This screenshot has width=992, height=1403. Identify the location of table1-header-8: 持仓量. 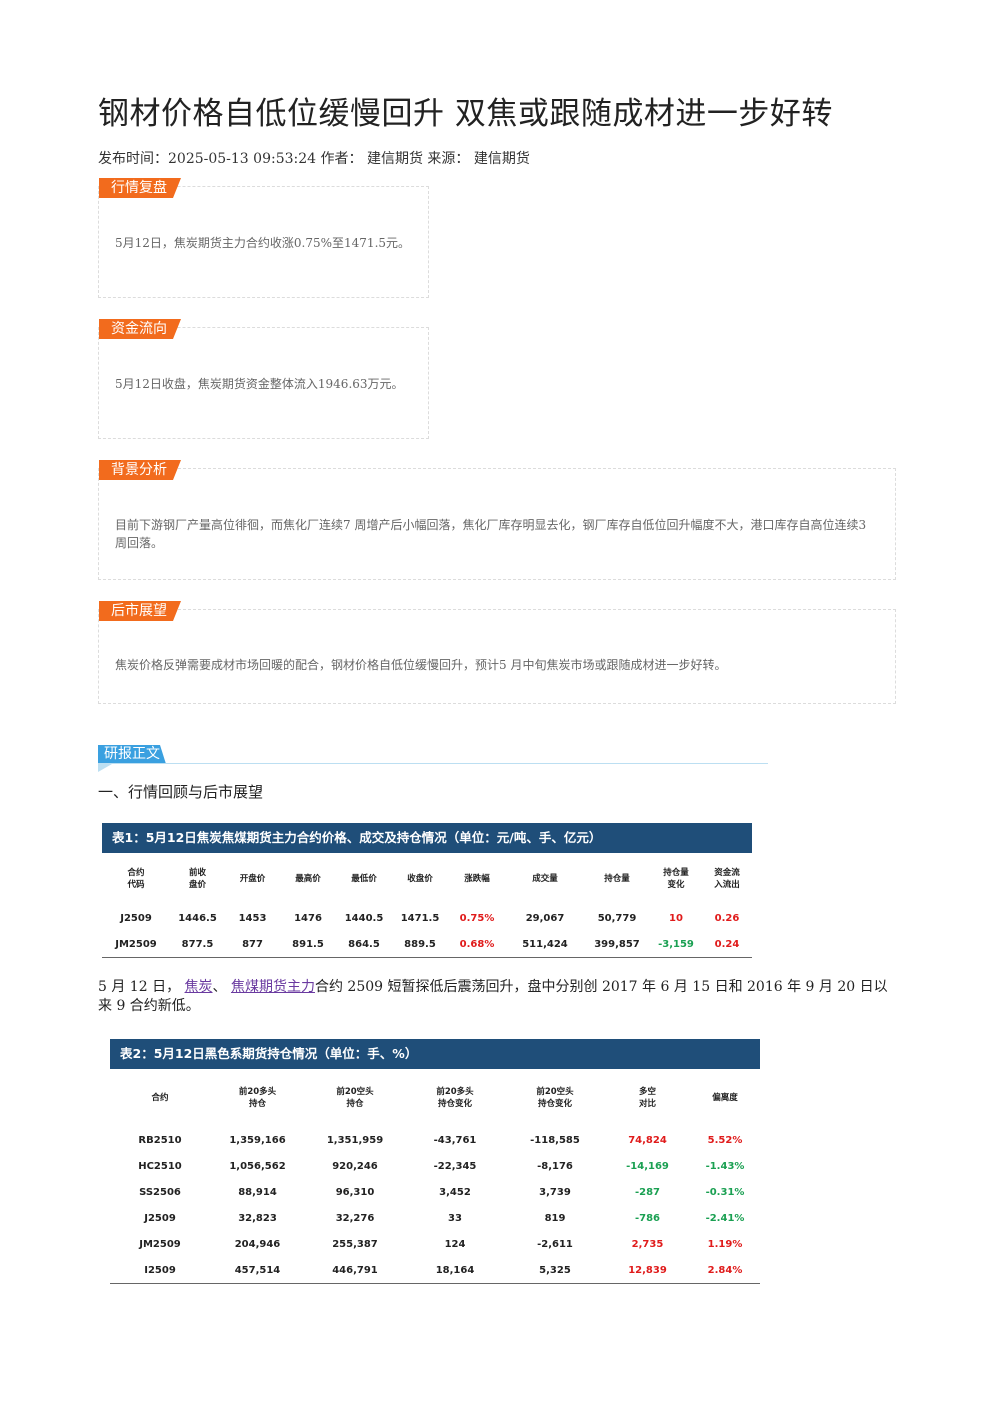
(617, 879).